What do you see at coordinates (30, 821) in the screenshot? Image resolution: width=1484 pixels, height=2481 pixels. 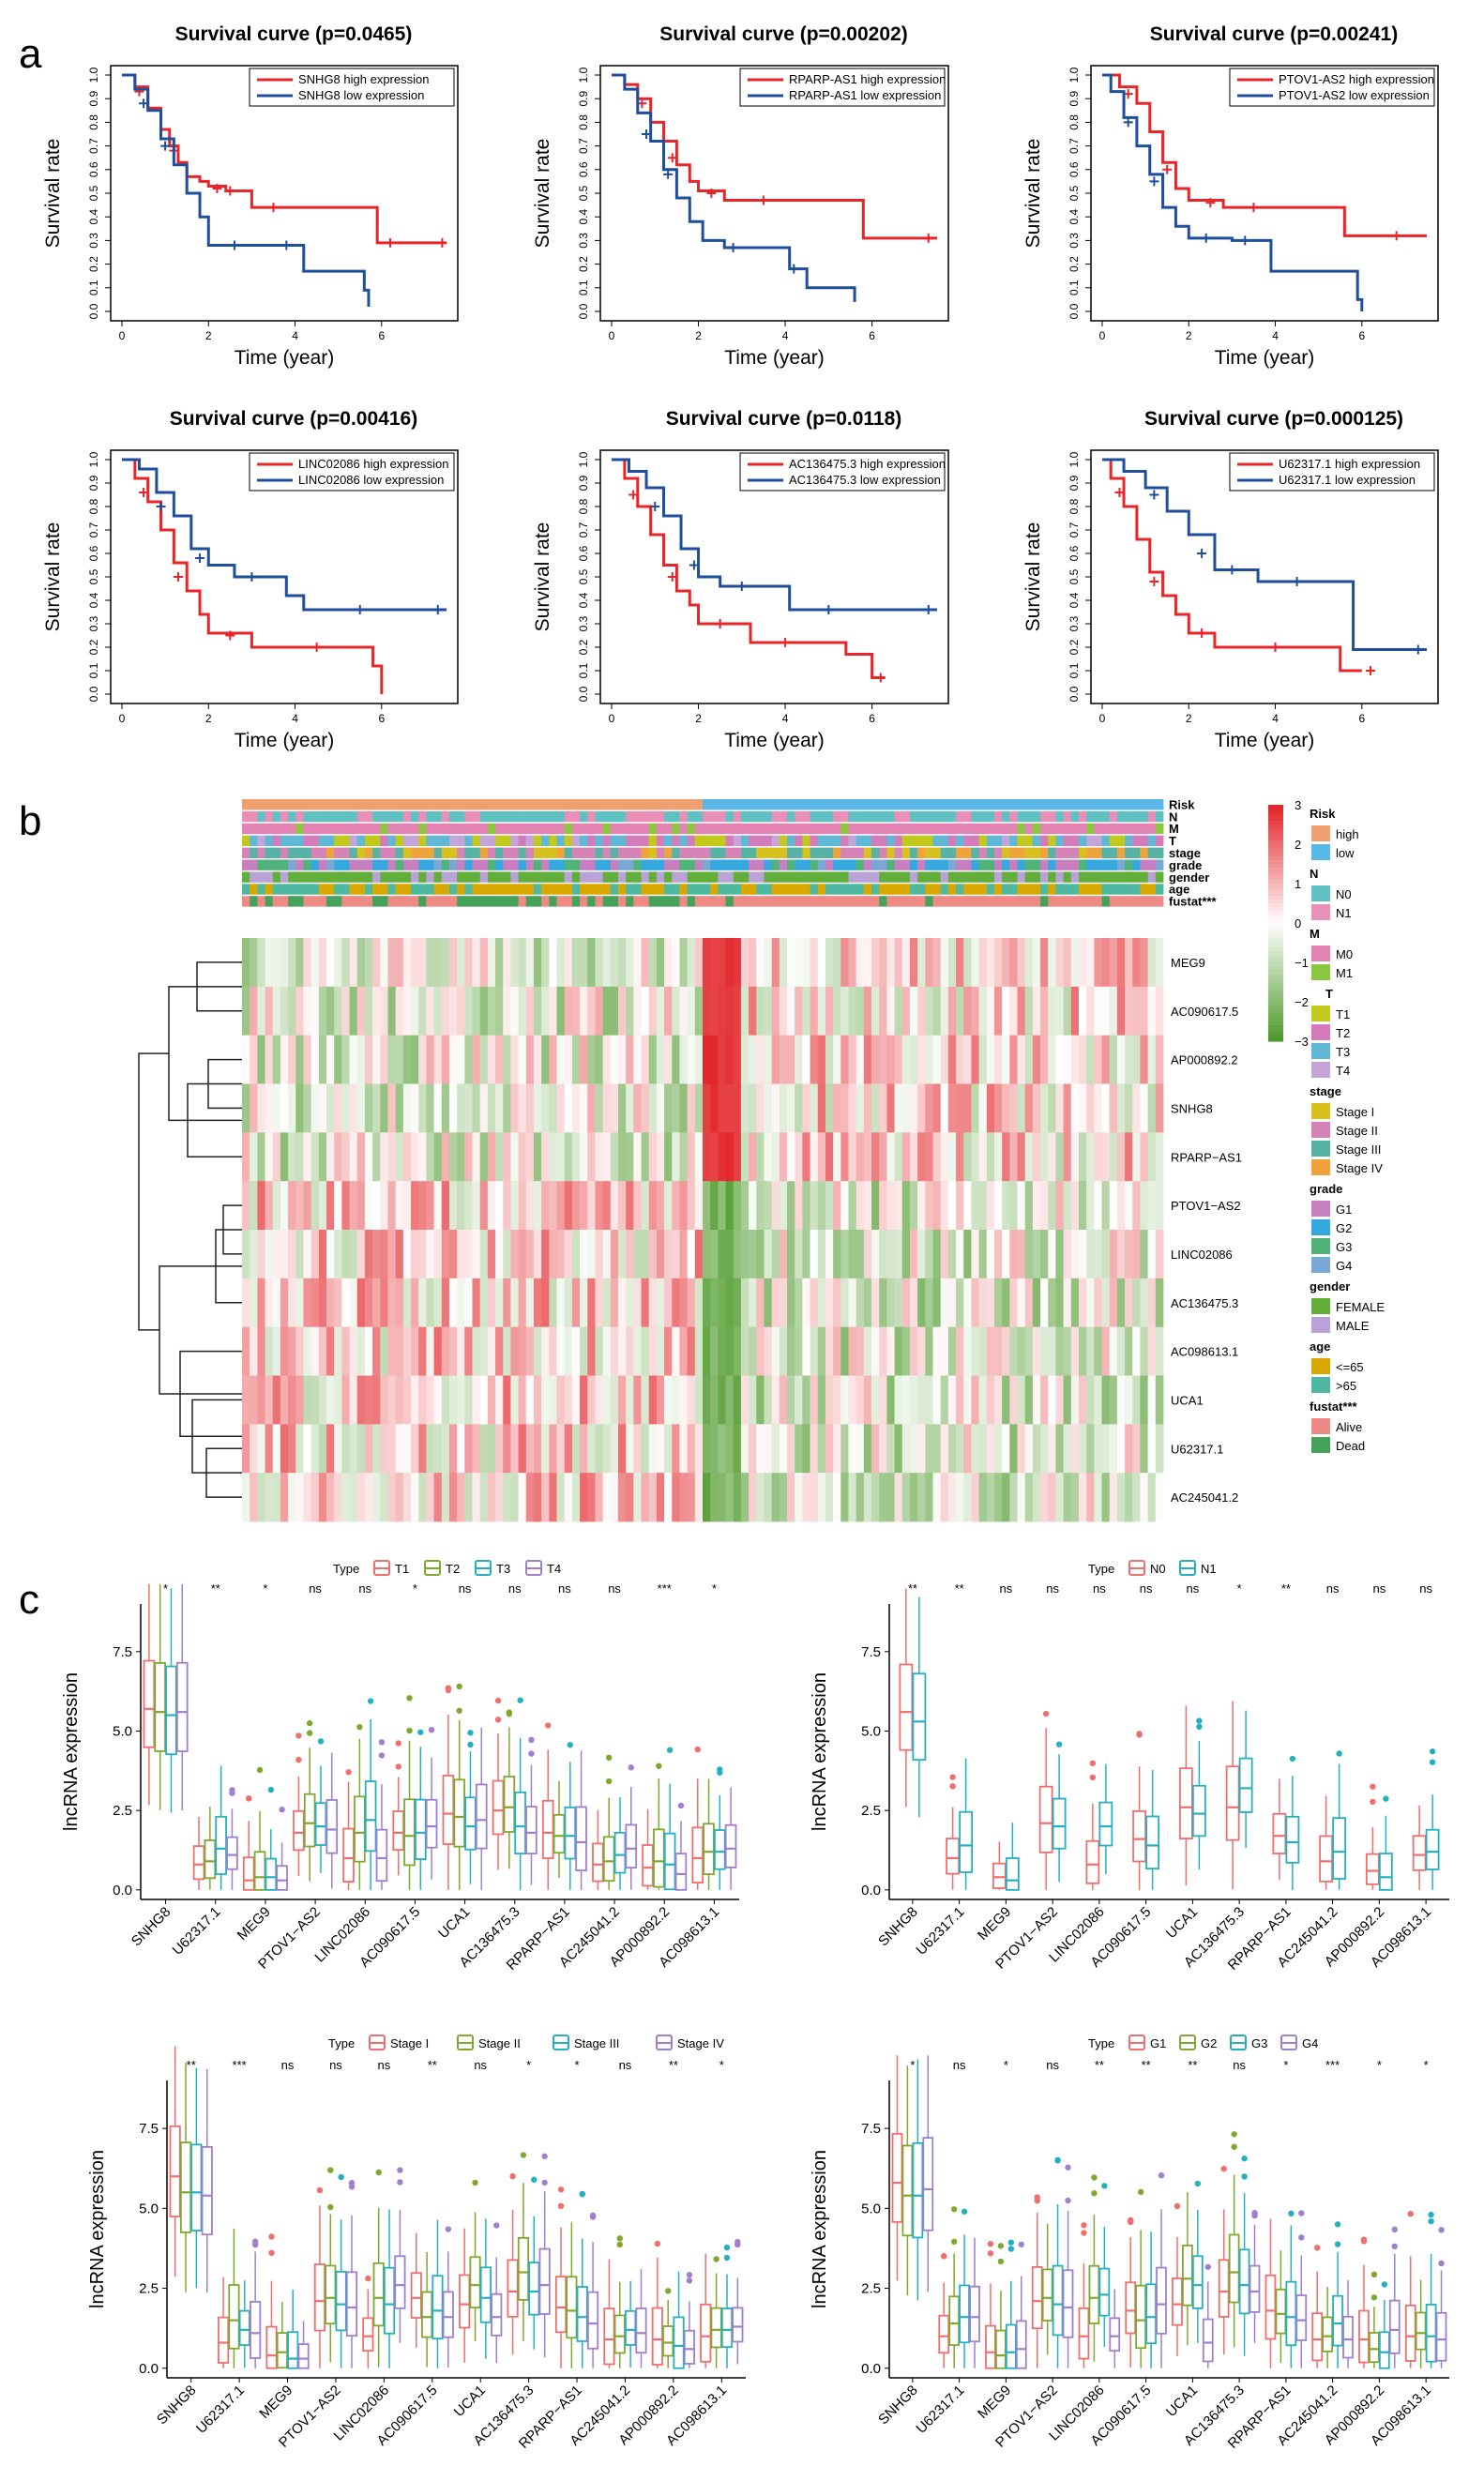 I see `panel-b-label: b` at bounding box center [30, 821].